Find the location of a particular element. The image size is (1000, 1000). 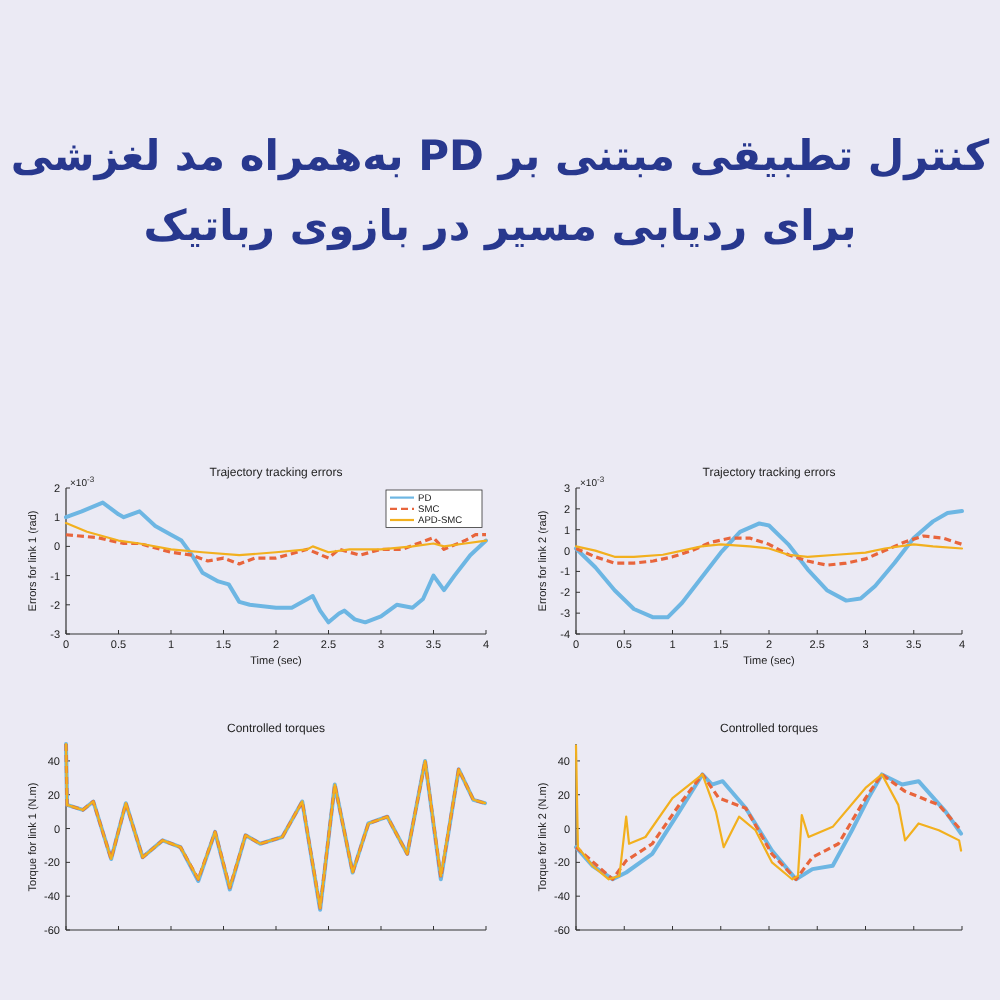

text: کنترل تطبیقی مبتنی بر PD به‌همراه مد لغزشی is located at coordinates (500, 156).